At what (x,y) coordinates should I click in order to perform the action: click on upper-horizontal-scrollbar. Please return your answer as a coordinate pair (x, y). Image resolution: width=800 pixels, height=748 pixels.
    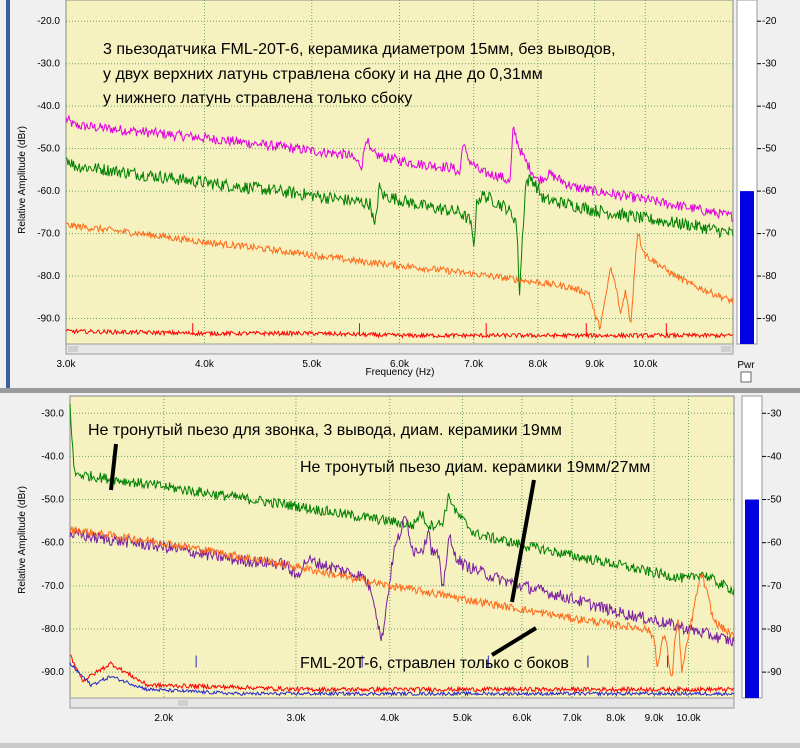
    Looking at the image, I should click on (399, 349).